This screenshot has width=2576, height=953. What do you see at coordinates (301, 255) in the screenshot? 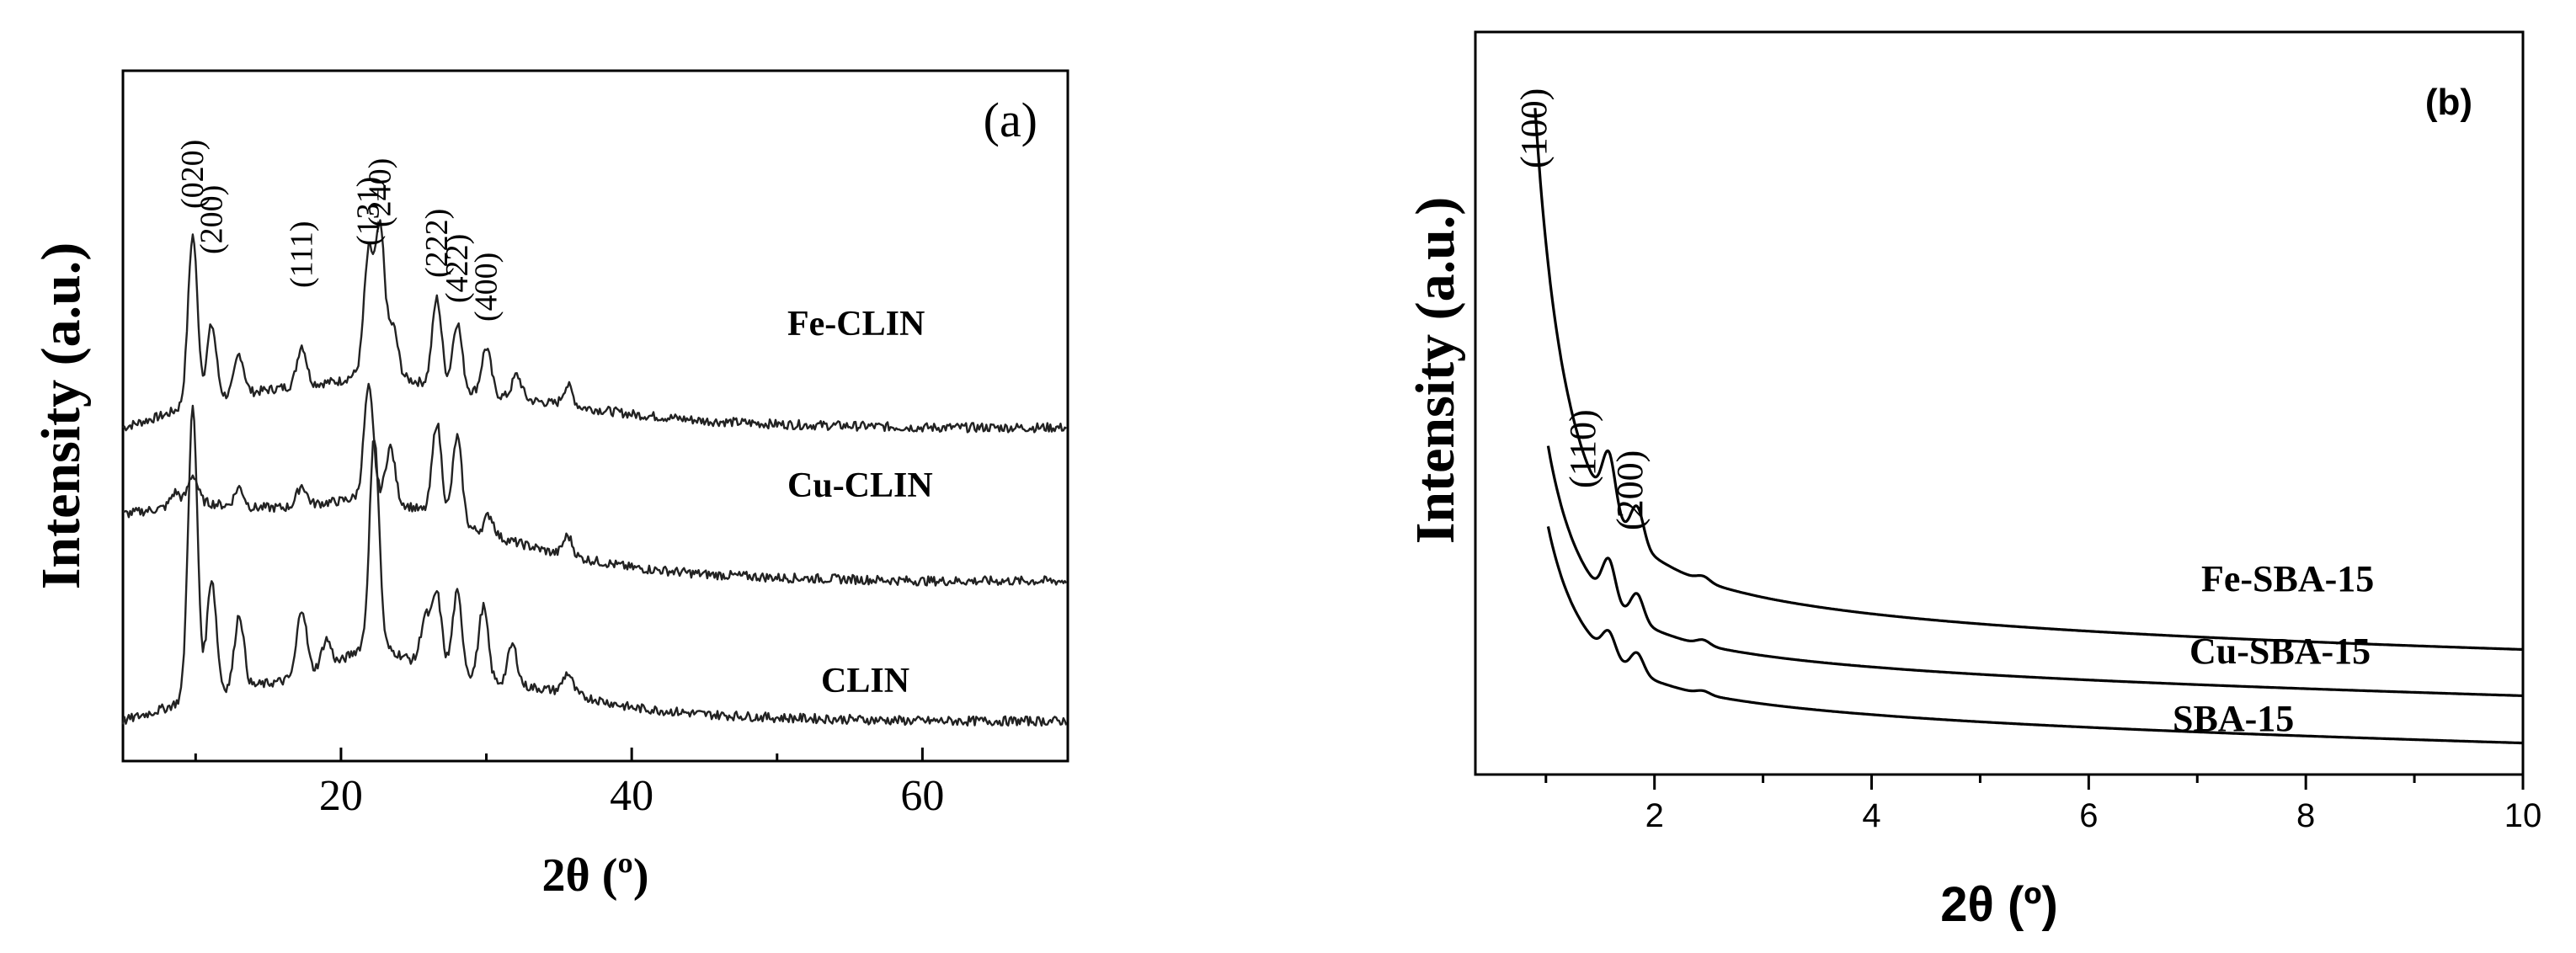
I see `peak-annotation: (111)` at bounding box center [301, 255].